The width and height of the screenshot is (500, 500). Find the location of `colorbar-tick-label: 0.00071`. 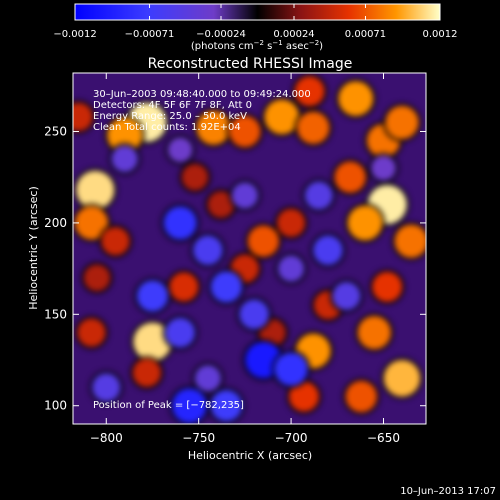

colorbar-tick-label: 0.00071 is located at coordinates (365, 34).